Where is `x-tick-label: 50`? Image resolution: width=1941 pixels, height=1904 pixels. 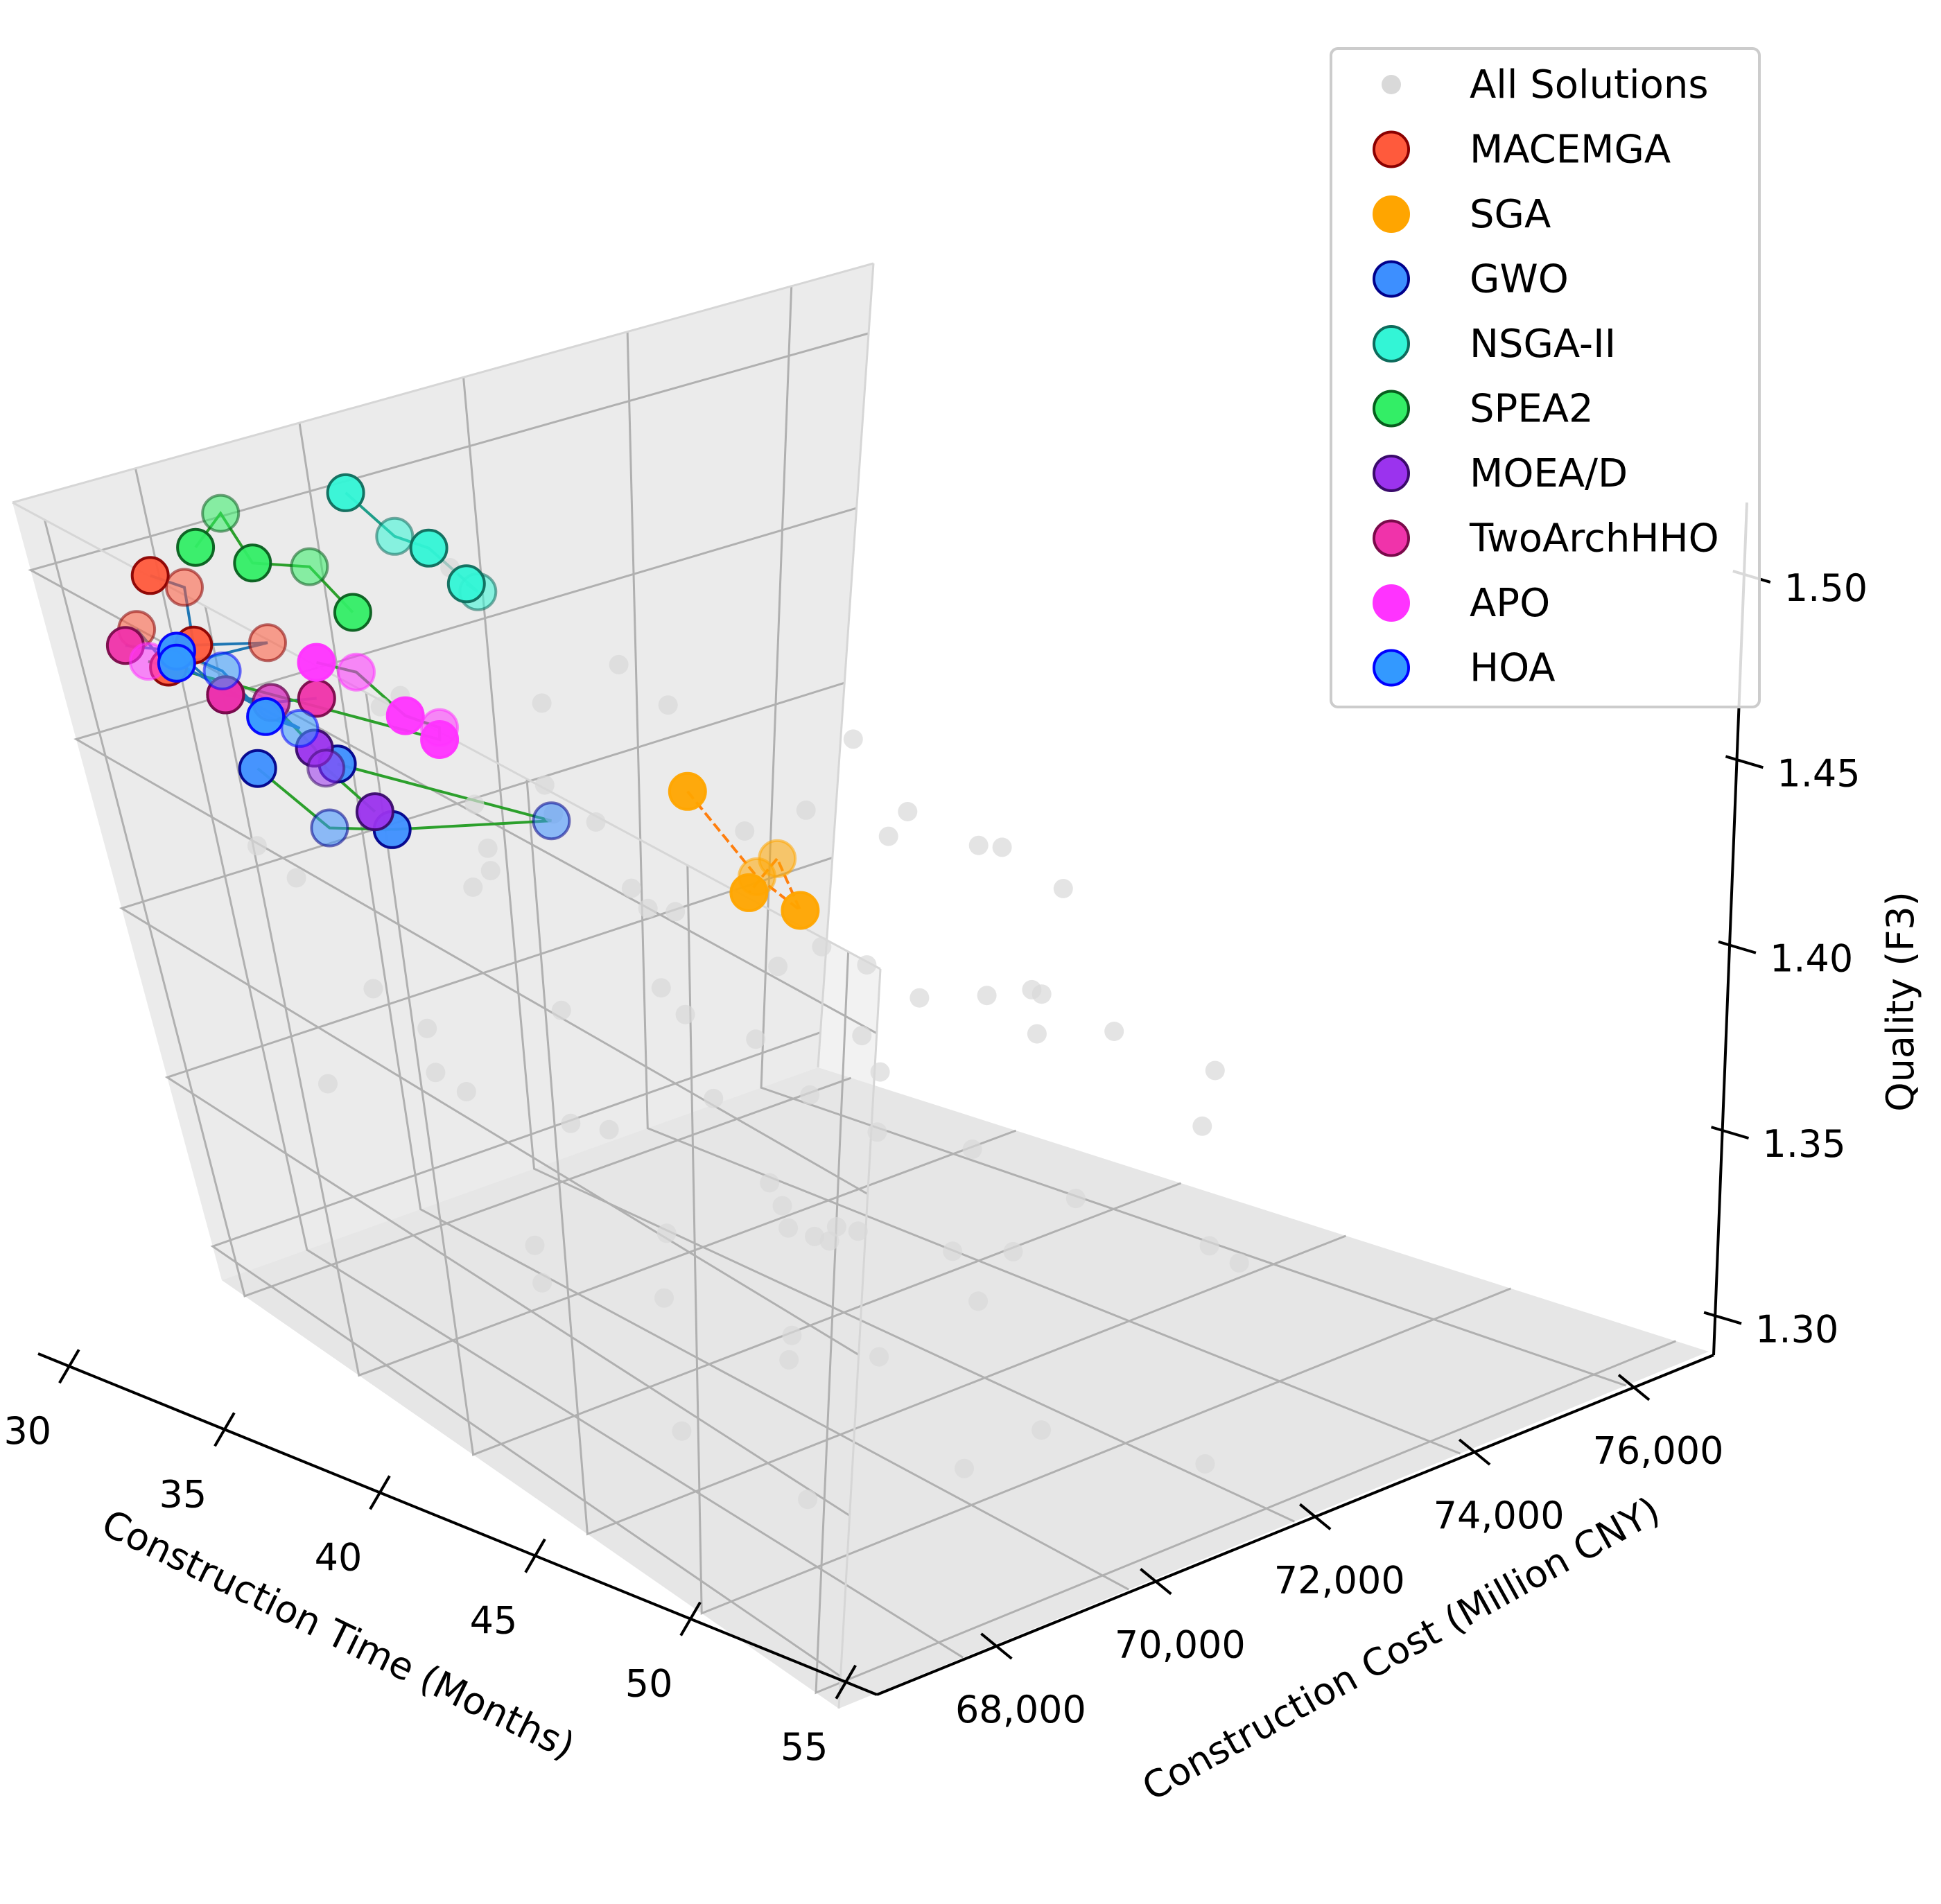
x-tick-label: 50 is located at coordinates (649, 1684).